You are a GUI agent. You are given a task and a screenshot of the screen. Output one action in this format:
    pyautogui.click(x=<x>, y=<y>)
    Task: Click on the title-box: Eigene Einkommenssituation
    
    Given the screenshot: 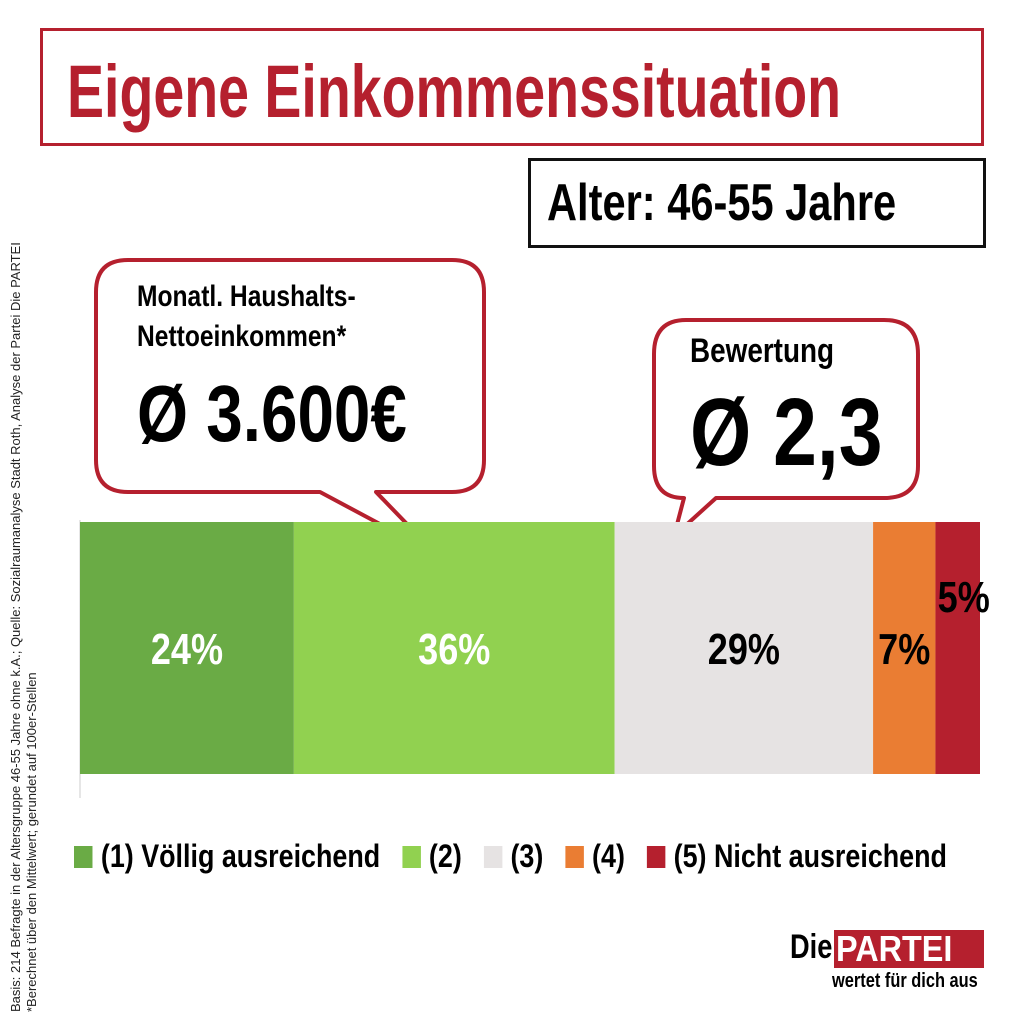 What is the action you would take?
    pyautogui.click(x=512, y=87)
    